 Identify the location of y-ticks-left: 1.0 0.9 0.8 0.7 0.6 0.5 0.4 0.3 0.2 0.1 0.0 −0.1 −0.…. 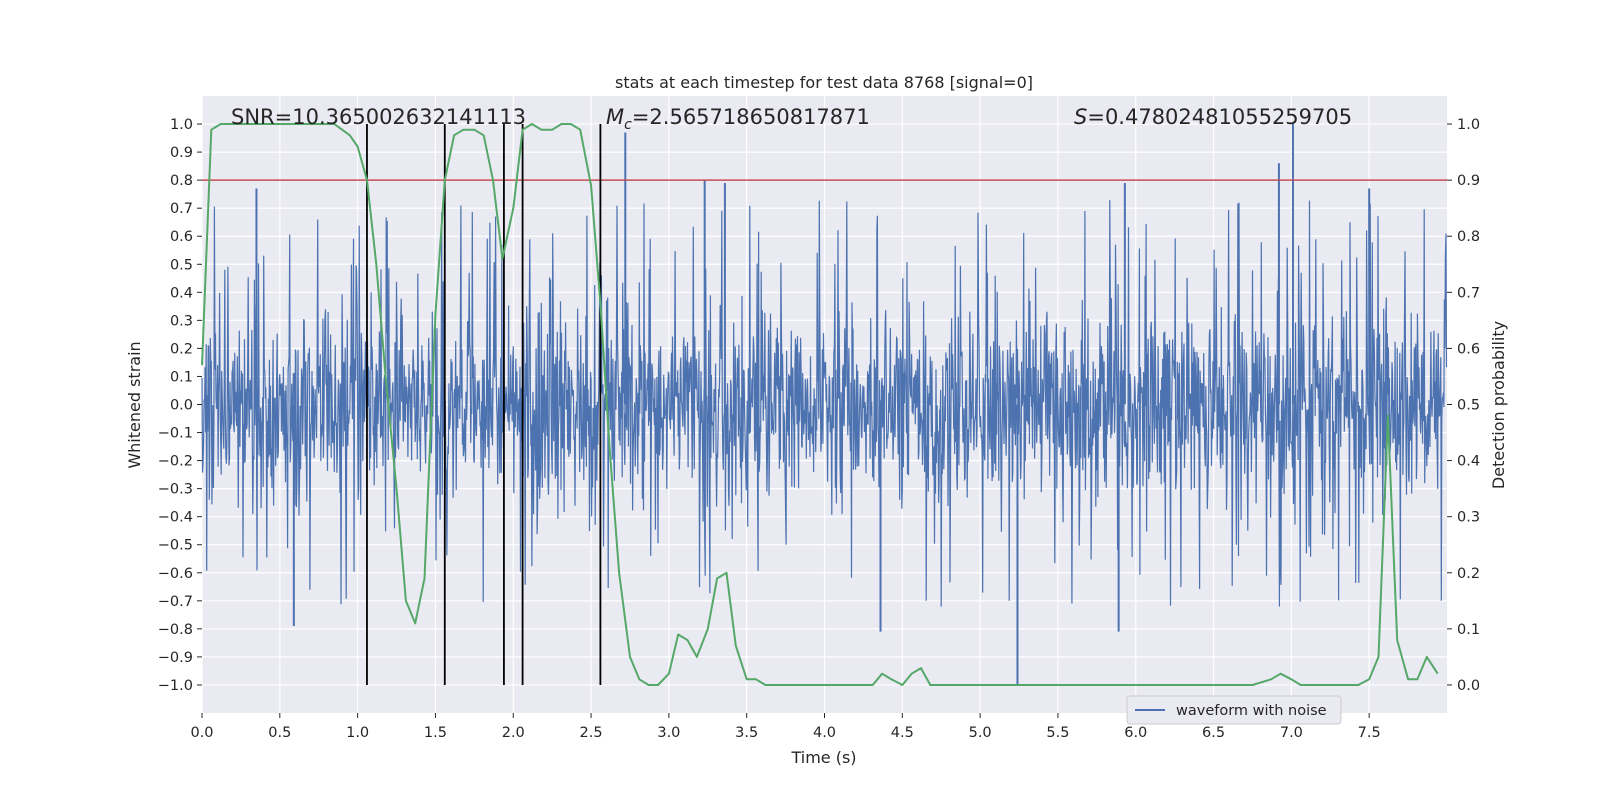
(180, 405).